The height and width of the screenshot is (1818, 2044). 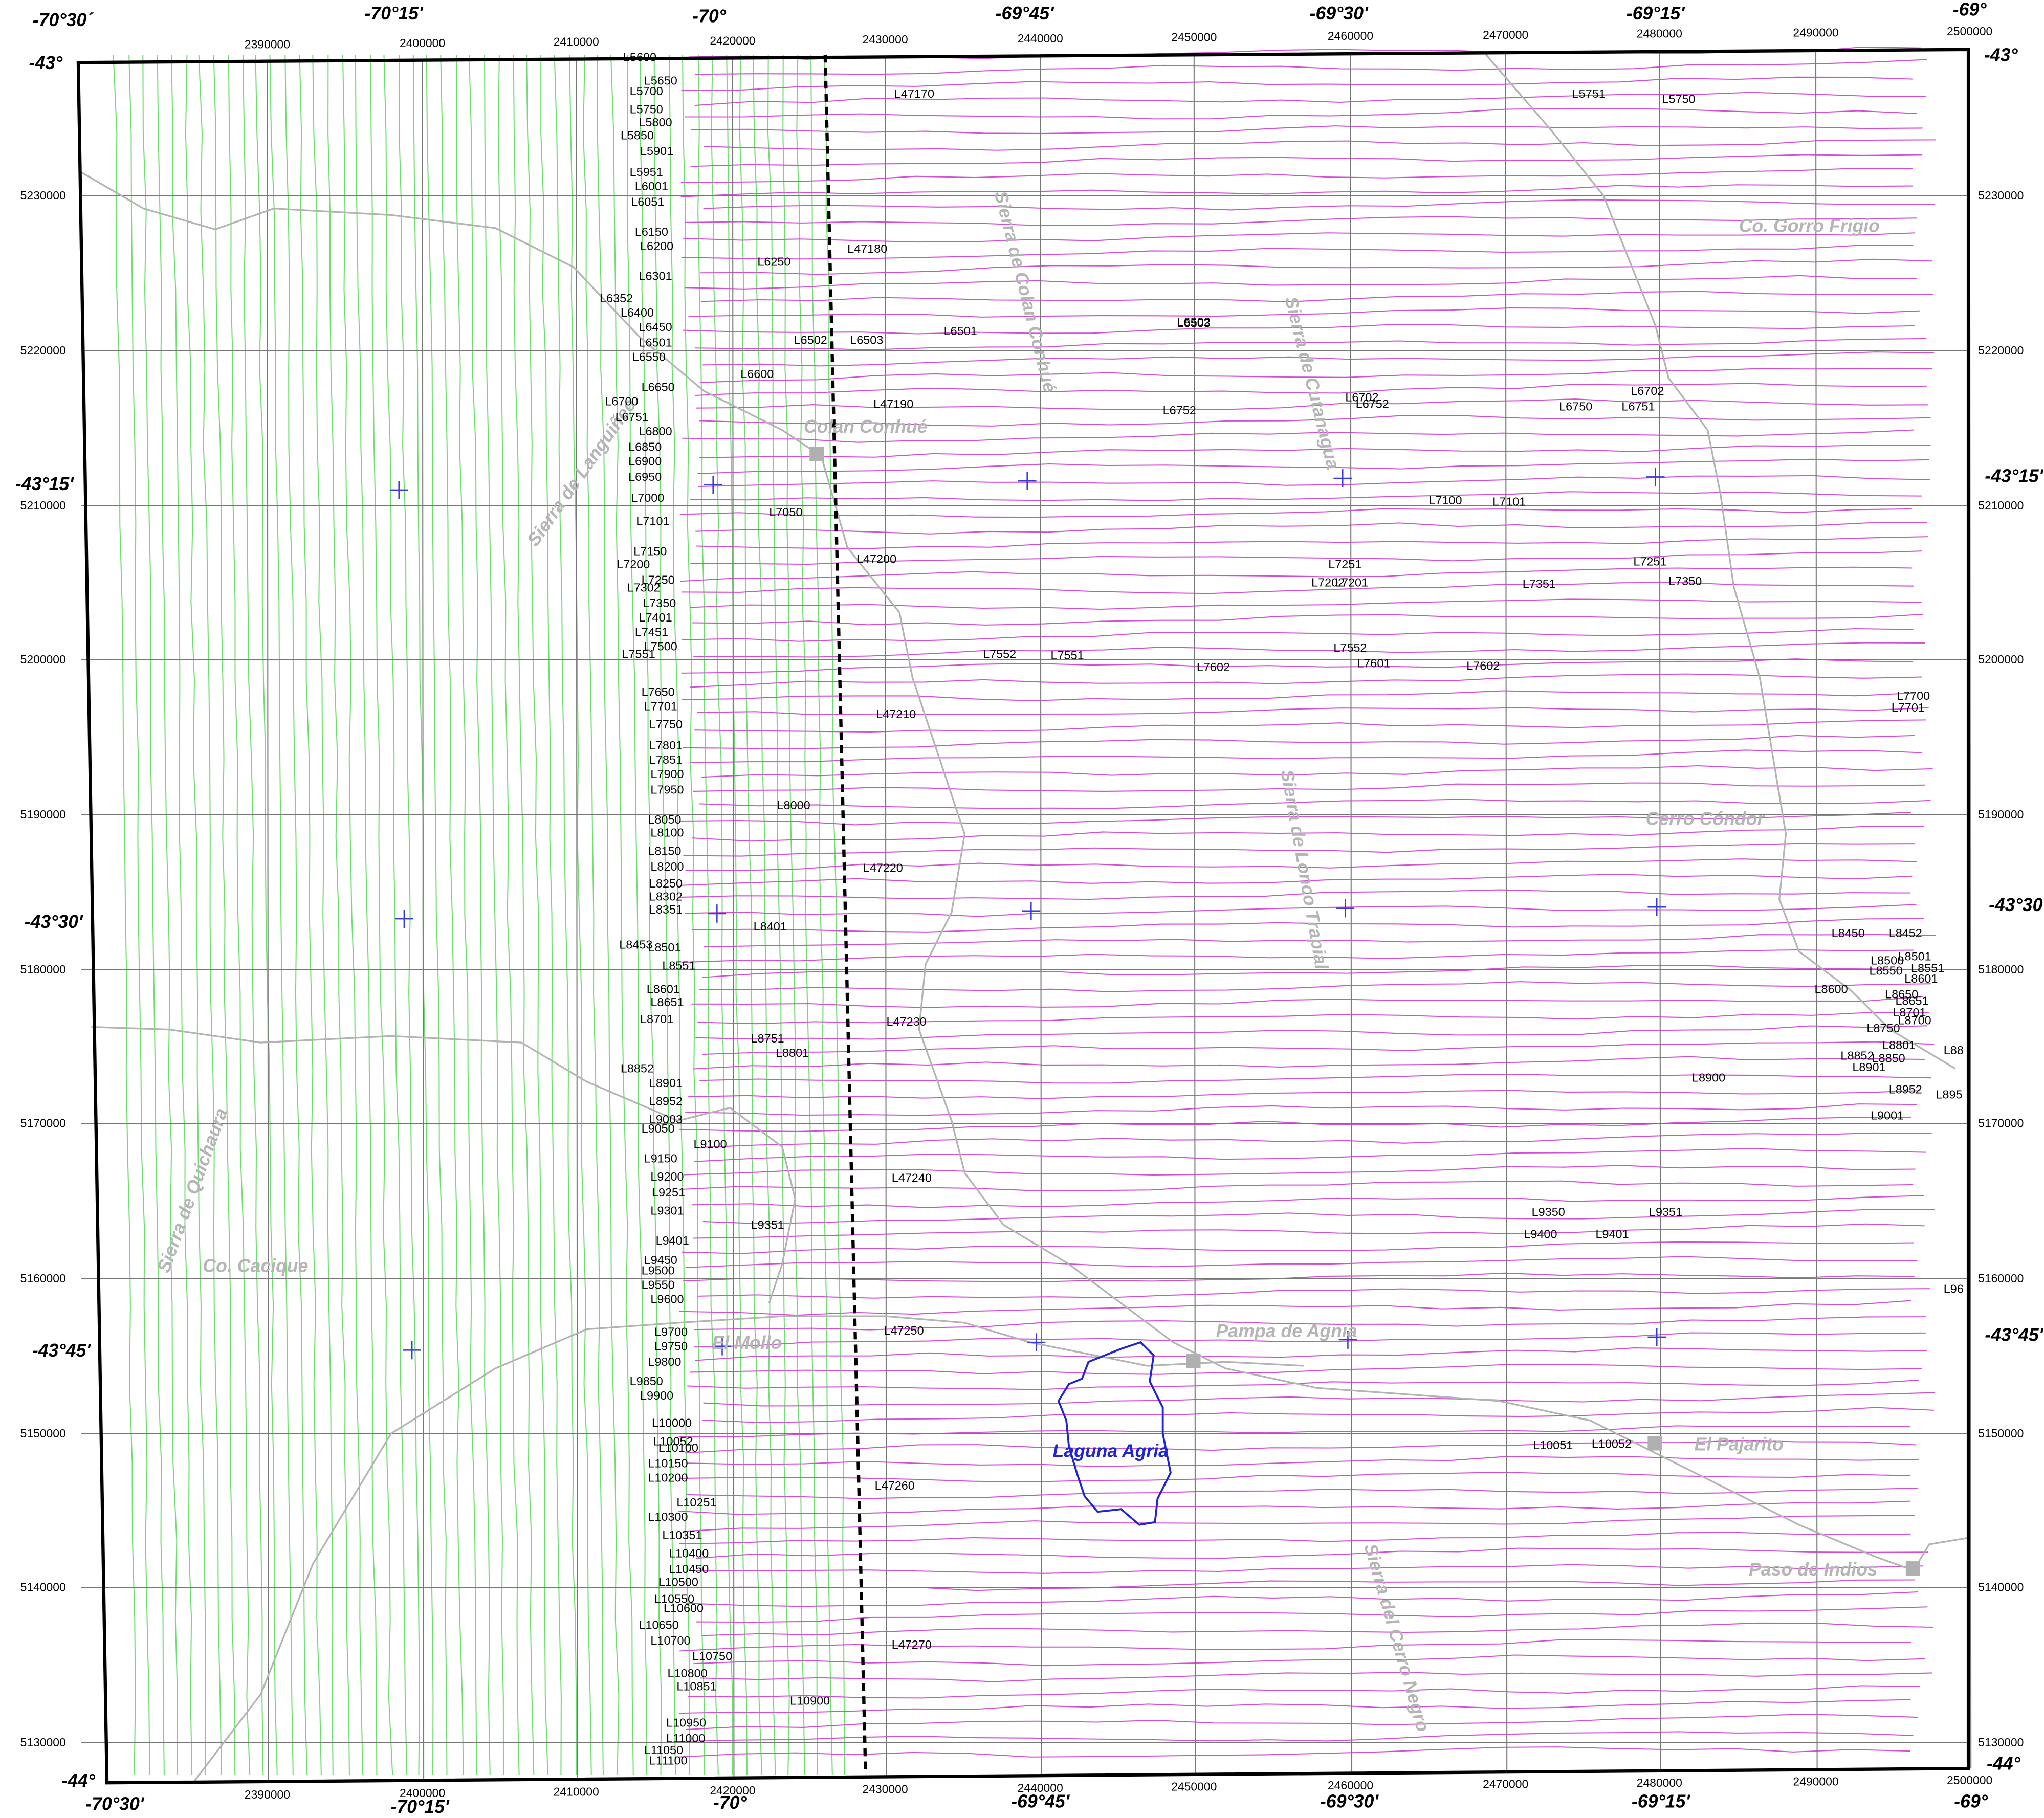 What do you see at coordinates (678, 1582) in the screenshot?
I see `survey-line-label: L10500` at bounding box center [678, 1582].